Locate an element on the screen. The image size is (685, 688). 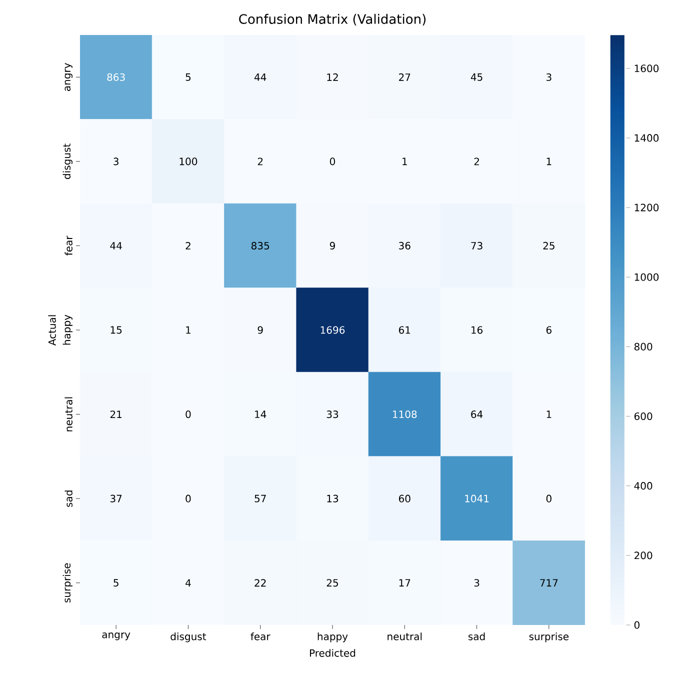
data-label: 61 is located at coordinates (404, 330).